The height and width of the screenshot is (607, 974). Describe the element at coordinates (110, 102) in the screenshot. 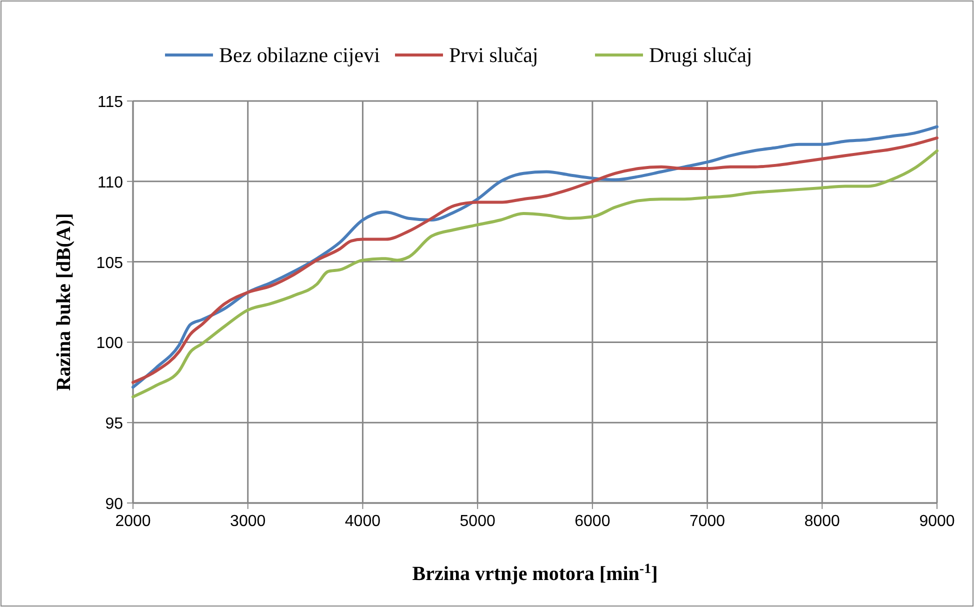

I see `y-tick-label: 115` at that location.